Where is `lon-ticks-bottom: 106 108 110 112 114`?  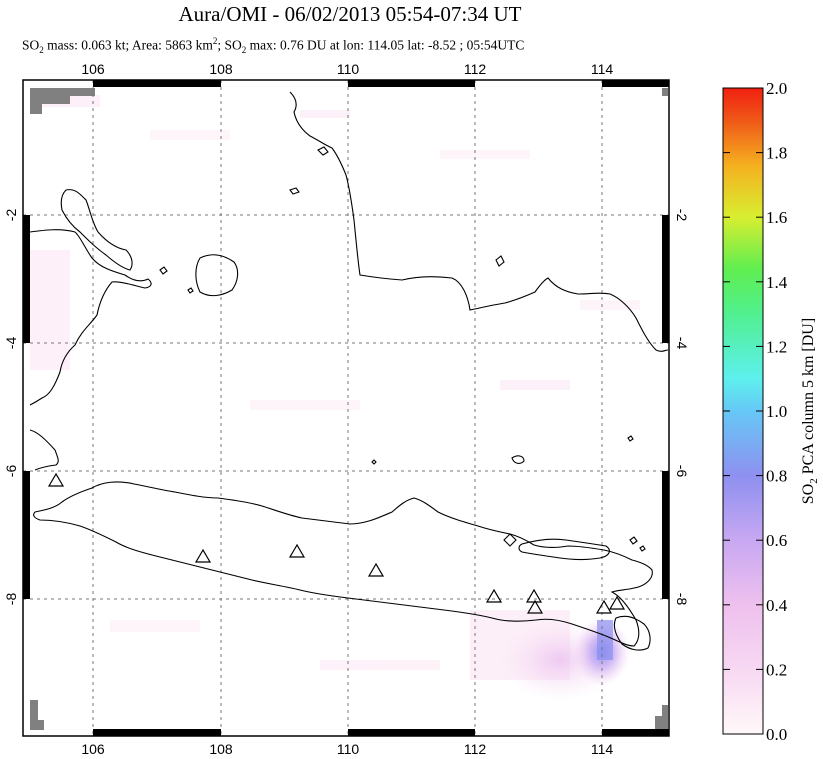 lon-ticks-bottom: 106 108 110 112 114 is located at coordinates (347, 749).